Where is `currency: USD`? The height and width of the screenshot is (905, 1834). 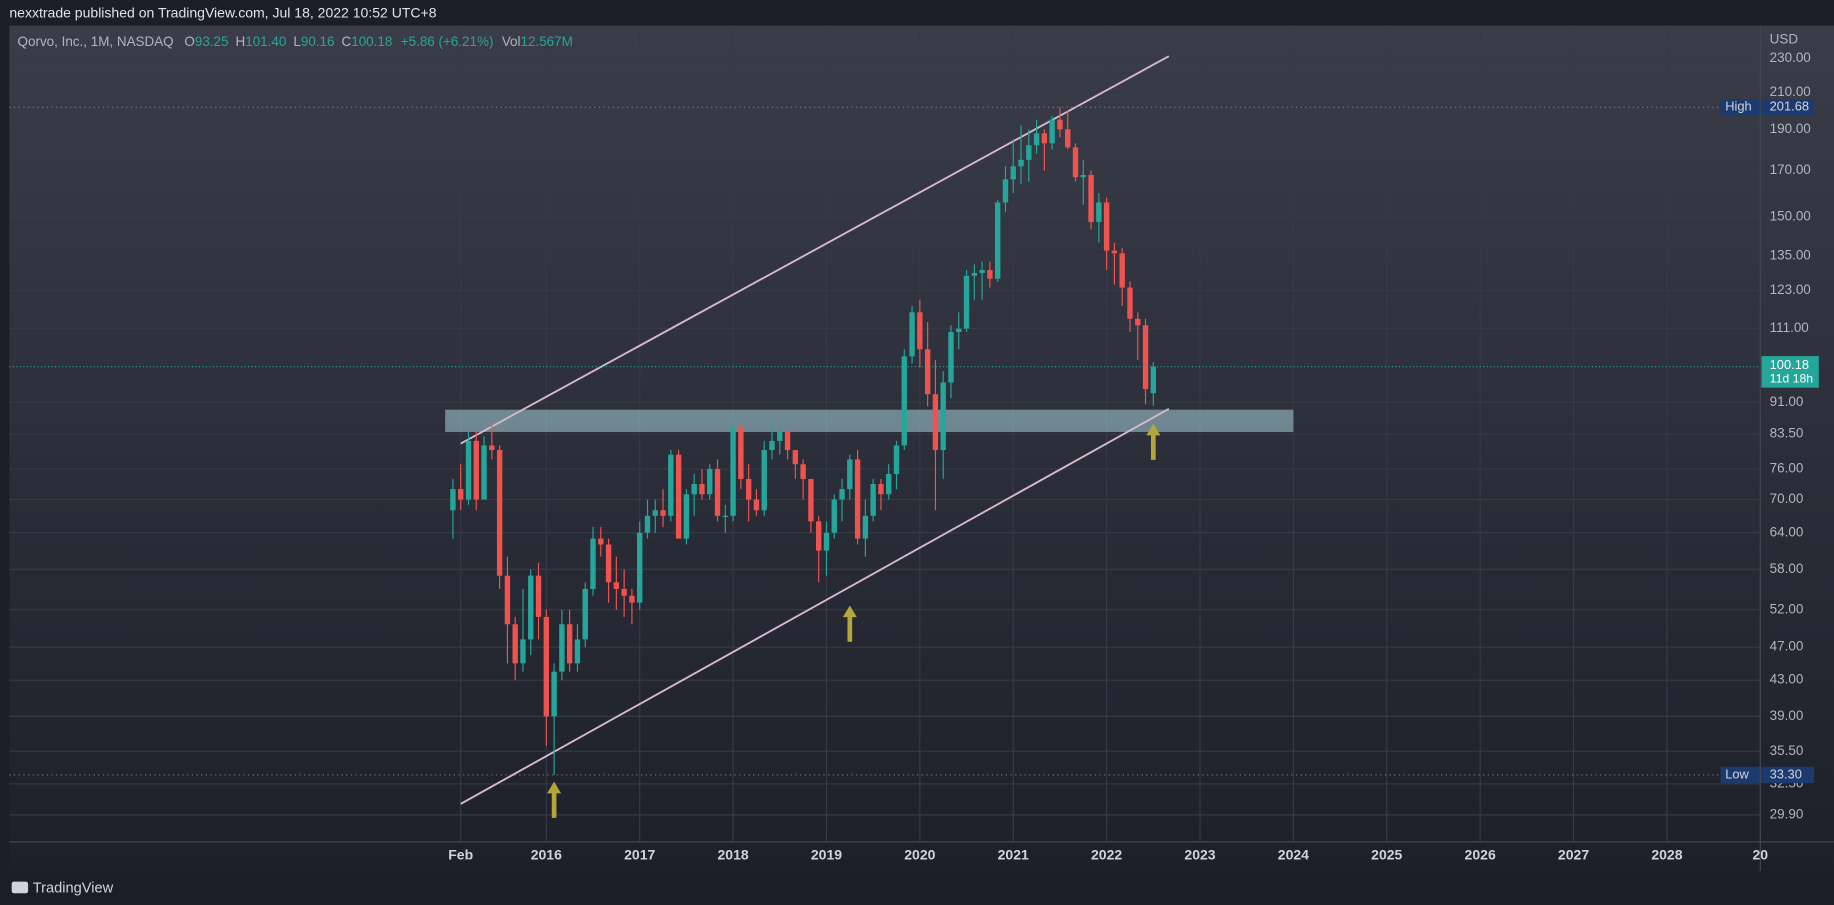
currency: USD is located at coordinates (1784, 38).